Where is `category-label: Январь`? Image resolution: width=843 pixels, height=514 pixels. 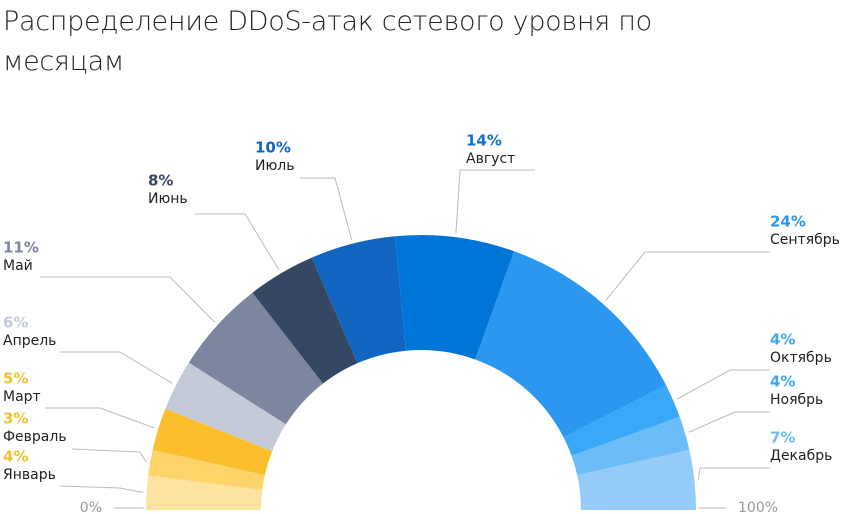 category-label: Январь is located at coordinates (29, 475).